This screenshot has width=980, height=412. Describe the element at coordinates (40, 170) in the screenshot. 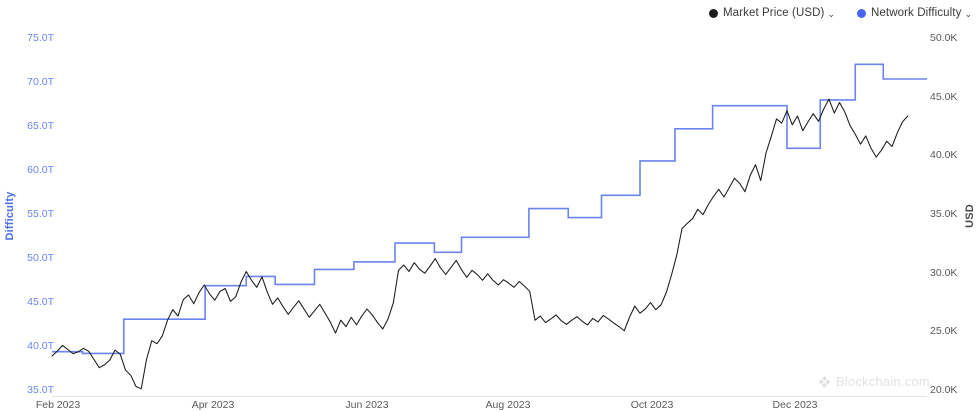

I see `y-axis-left-tick-label: 60.0T` at that location.